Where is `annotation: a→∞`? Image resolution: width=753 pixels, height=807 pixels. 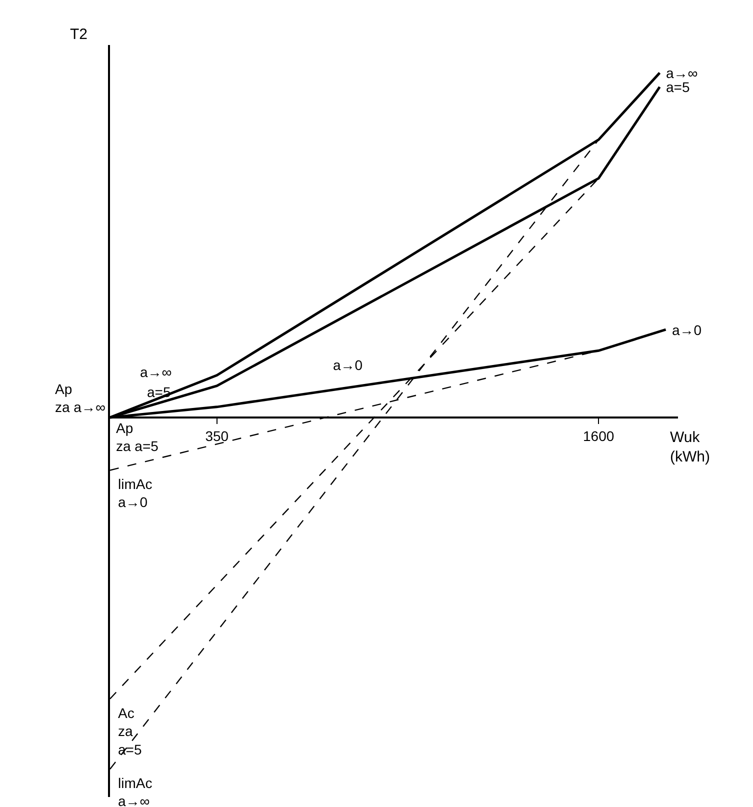 annotation: a→∞ is located at coordinates (156, 372).